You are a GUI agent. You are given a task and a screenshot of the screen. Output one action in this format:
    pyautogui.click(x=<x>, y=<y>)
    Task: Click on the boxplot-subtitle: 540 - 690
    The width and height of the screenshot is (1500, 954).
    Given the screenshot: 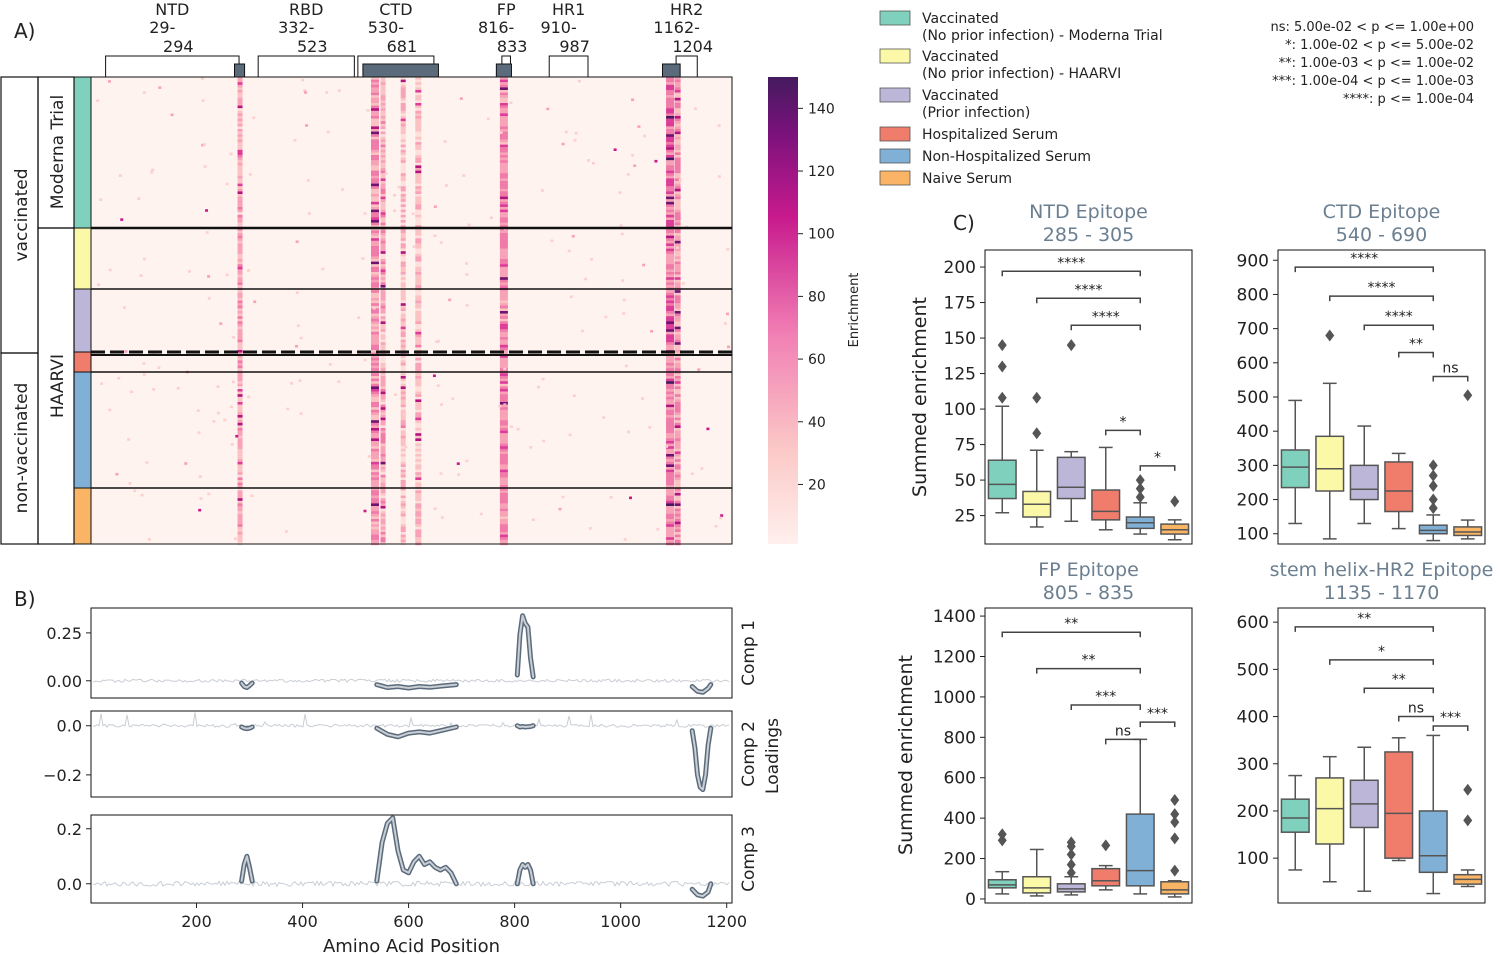 What is the action you would take?
    pyautogui.click(x=1381, y=235)
    